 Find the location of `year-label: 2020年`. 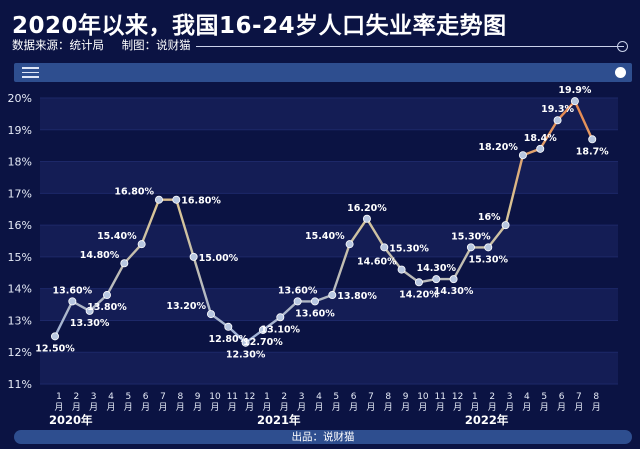

year-label: 2020年 is located at coordinates (71, 420).